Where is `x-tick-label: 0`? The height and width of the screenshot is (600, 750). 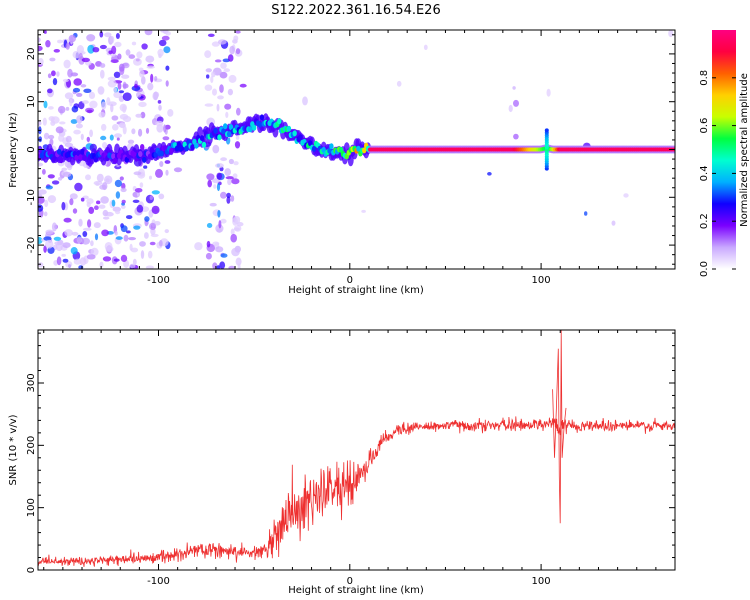 x-tick-label: 0 is located at coordinates (350, 581).